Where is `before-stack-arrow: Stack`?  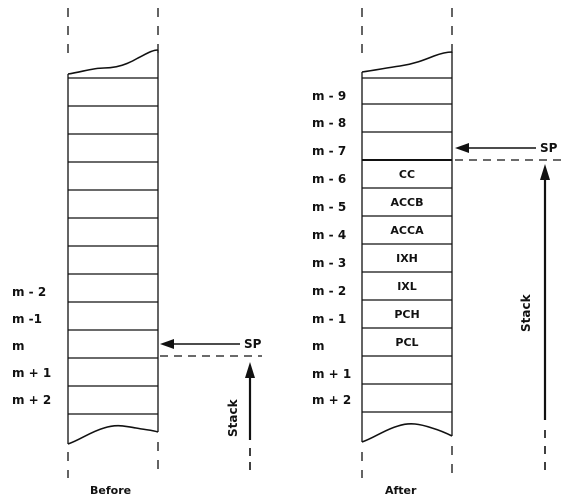 before-stack-arrow: Stack is located at coordinates (240, 416).